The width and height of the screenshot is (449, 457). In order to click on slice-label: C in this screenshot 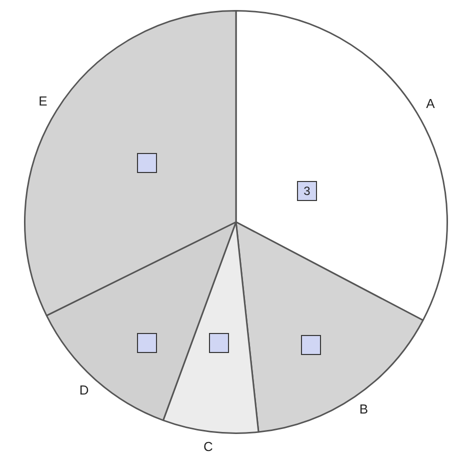, I will do `click(208, 446)`.